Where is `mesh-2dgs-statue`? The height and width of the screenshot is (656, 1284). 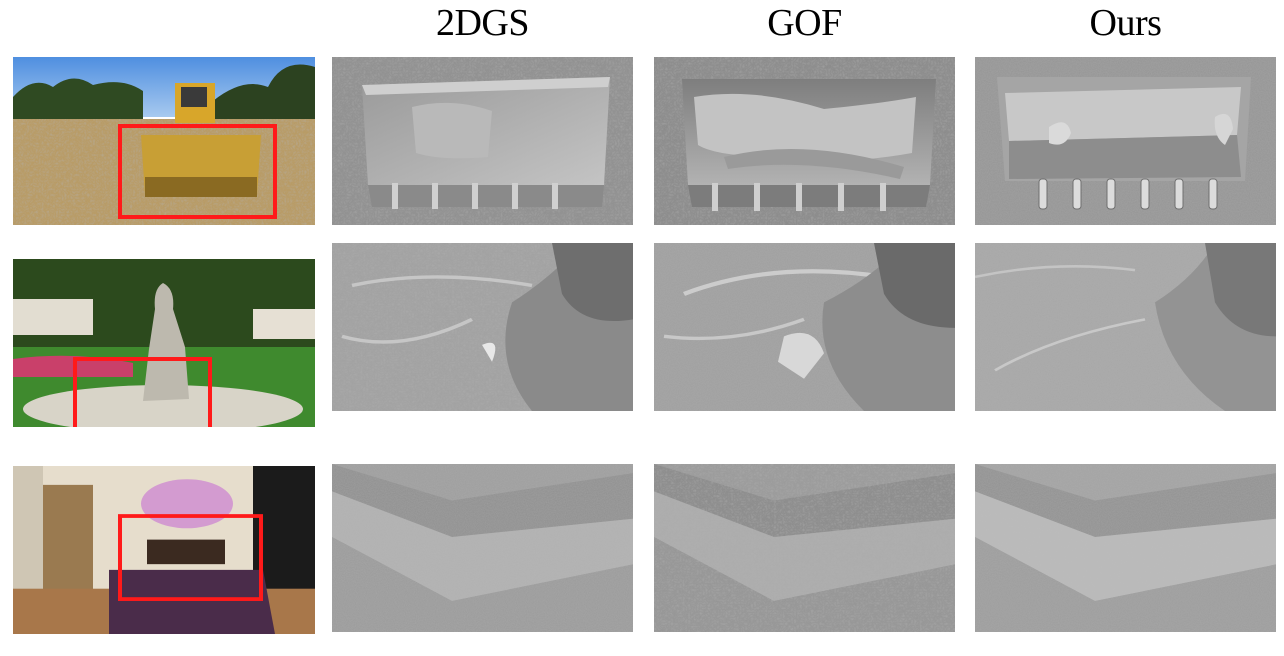 mesh-2dgs-statue is located at coordinates (482, 327).